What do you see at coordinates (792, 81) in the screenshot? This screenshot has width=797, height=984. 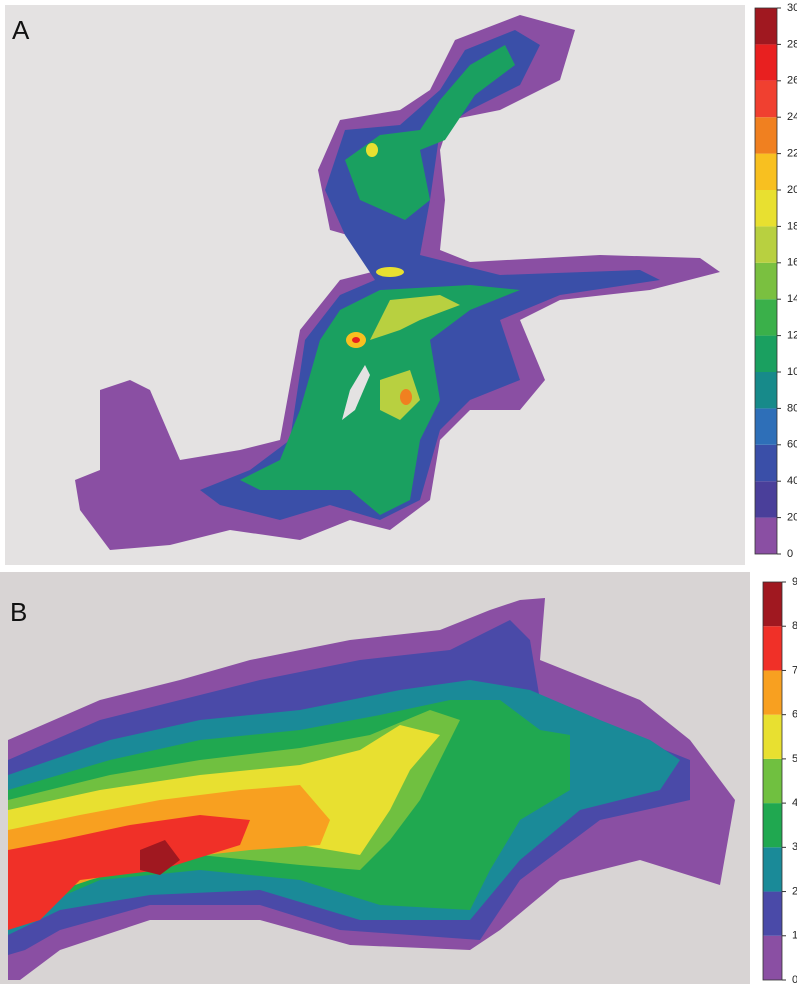 I see `colorbar-tick-label: 260` at bounding box center [792, 81].